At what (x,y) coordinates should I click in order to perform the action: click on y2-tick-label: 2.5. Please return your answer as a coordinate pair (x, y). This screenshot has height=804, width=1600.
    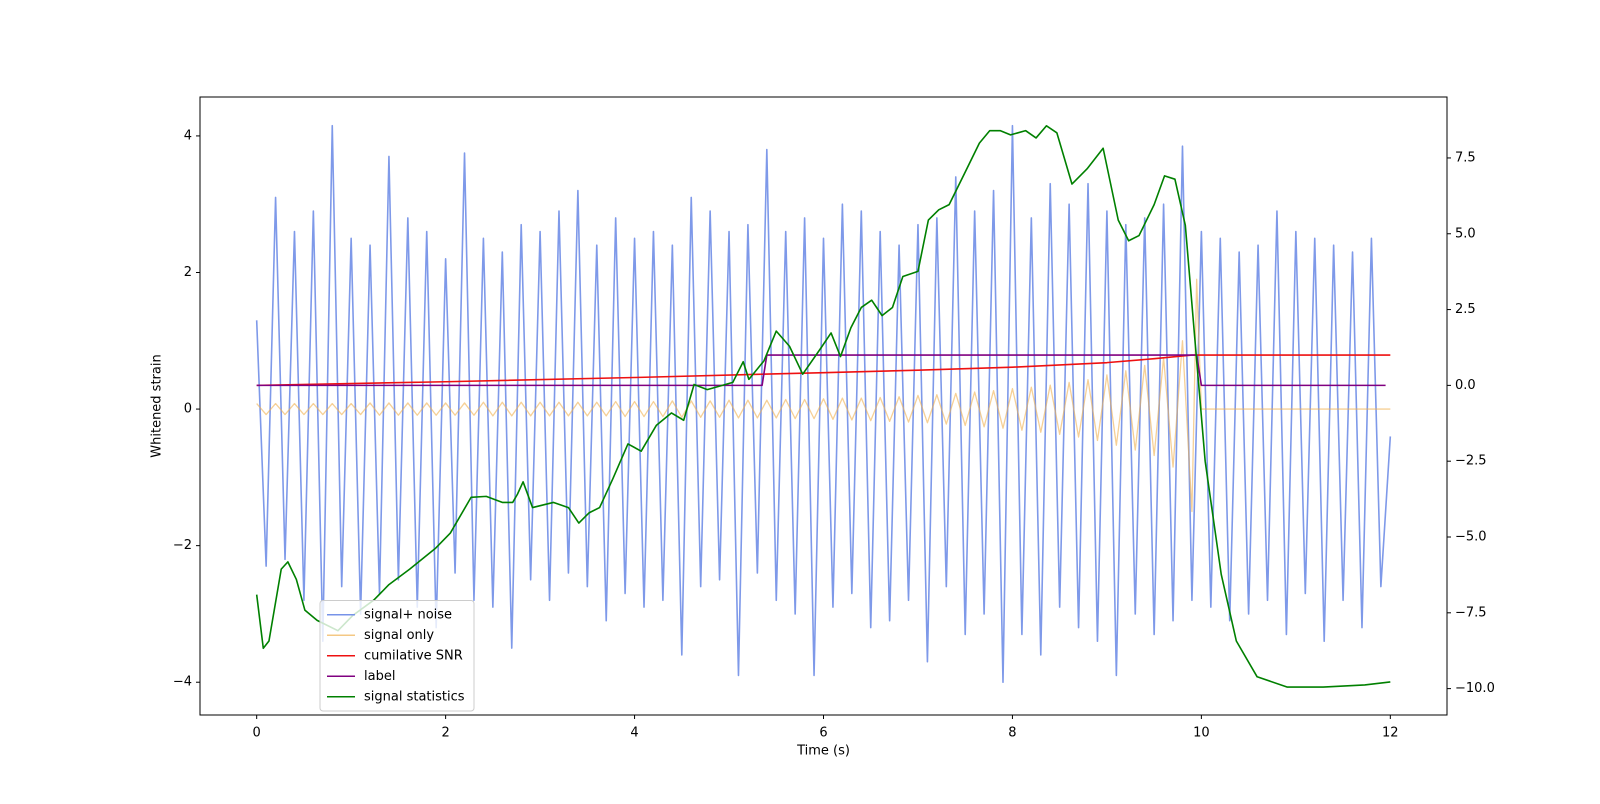
    Looking at the image, I should click on (1465, 309).